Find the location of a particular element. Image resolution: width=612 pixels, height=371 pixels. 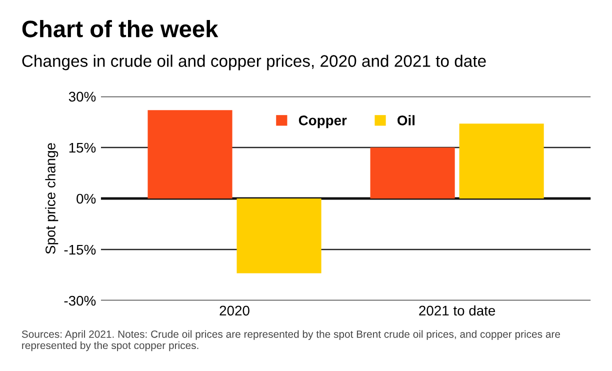

chart-title: Chart of the week is located at coordinates (120, 29).